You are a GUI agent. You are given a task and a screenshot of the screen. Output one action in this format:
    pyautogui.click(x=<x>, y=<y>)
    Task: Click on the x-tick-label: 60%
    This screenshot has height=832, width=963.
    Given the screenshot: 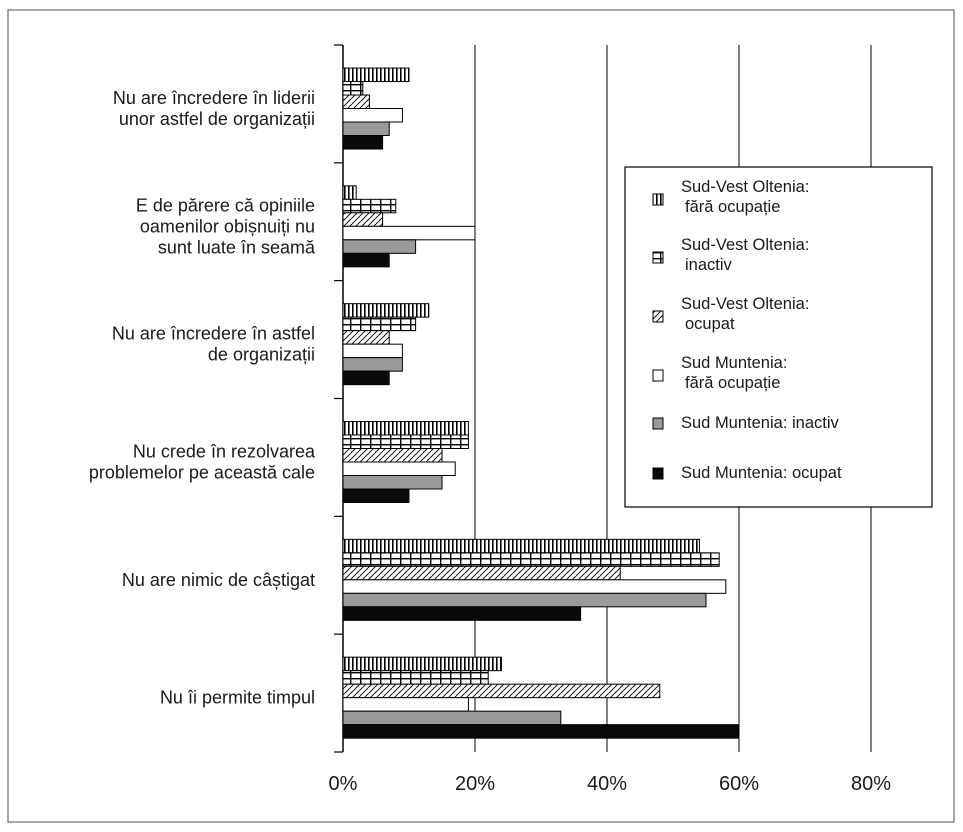 What is the action you would take?
    pyautogui.click(x=739, y=784)
    